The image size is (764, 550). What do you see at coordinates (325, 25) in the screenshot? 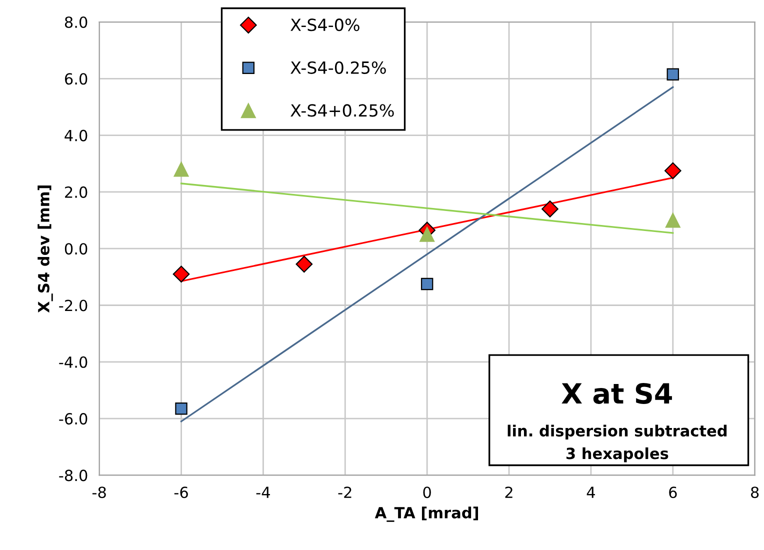
I see `legend-label: X-S4-0%` at bounding box center [325, 25].